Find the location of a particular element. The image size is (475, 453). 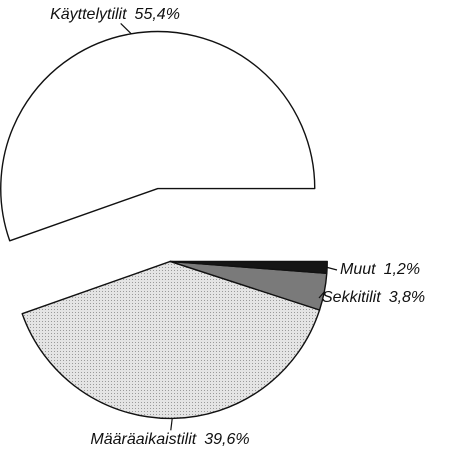

slice-value: 39,6% is located at coordinates (226, 439).